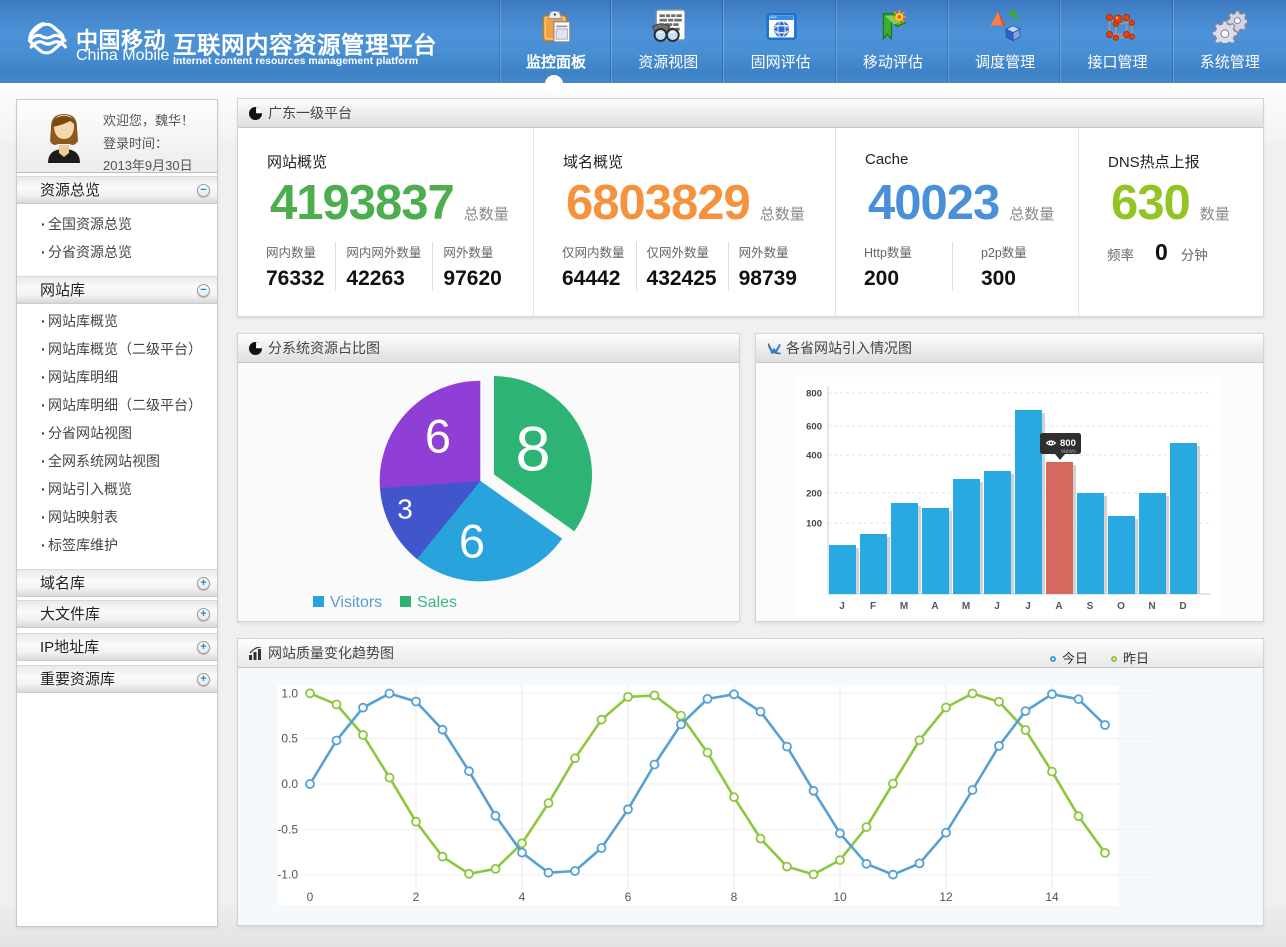  I want to click on svg-text: 0.5, so click(289, 739).